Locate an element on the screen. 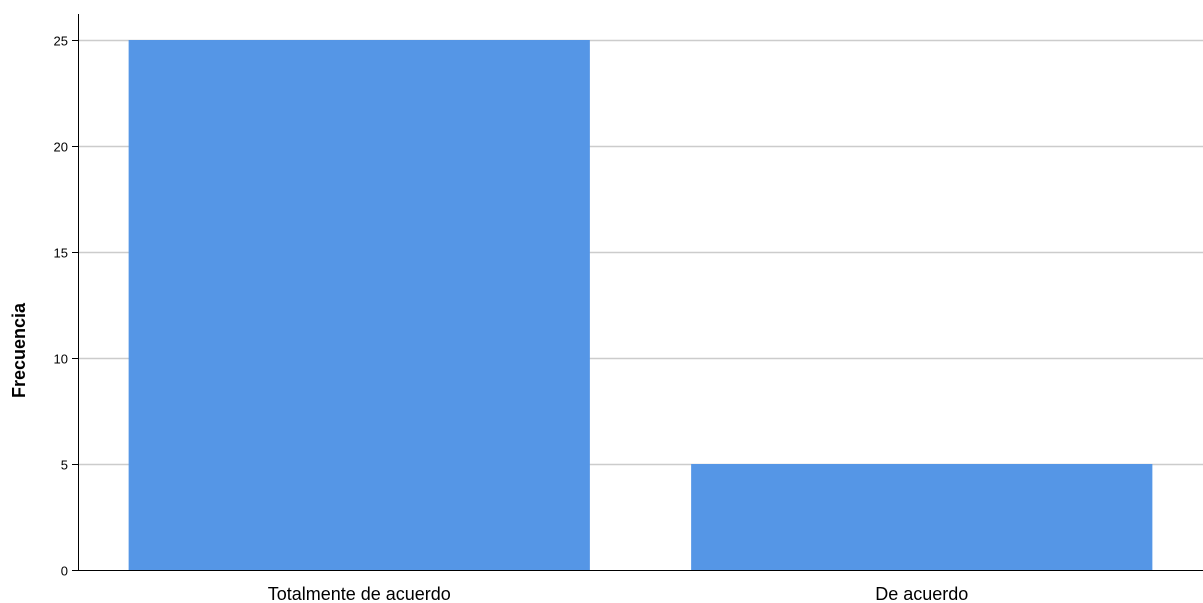 Image resolution: width=1203 pixels, height=603 pixels. x-tick-labels: Totalmente de acuerdo De acuerdo is located at coordinates (618, 593).